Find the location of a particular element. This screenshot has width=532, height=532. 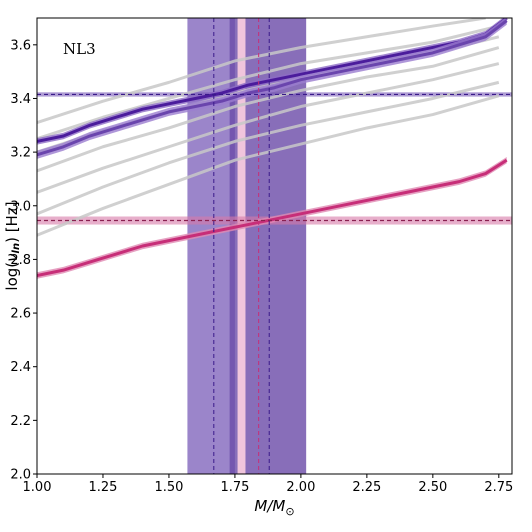

chart-annotation: NL3 is located at coordinates (79, 49).